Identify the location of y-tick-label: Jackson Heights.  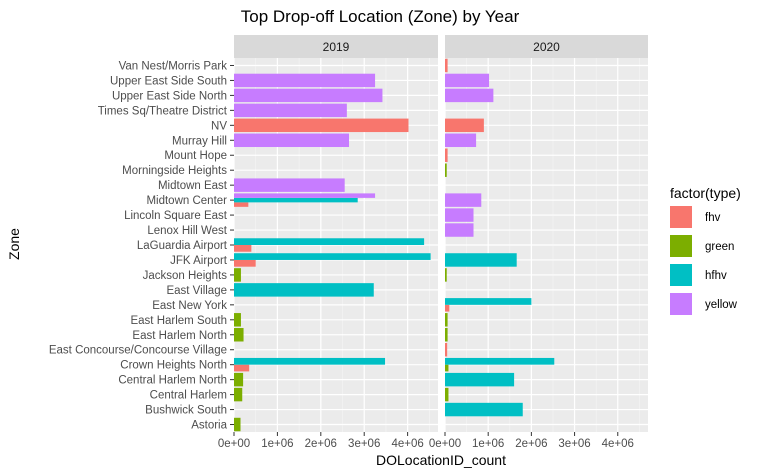
(185, 276).